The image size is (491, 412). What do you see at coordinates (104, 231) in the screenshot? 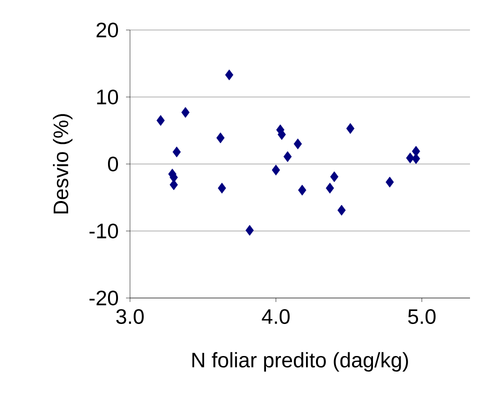
I see `y-tick-label: -10` at bounding box center [104, 231].